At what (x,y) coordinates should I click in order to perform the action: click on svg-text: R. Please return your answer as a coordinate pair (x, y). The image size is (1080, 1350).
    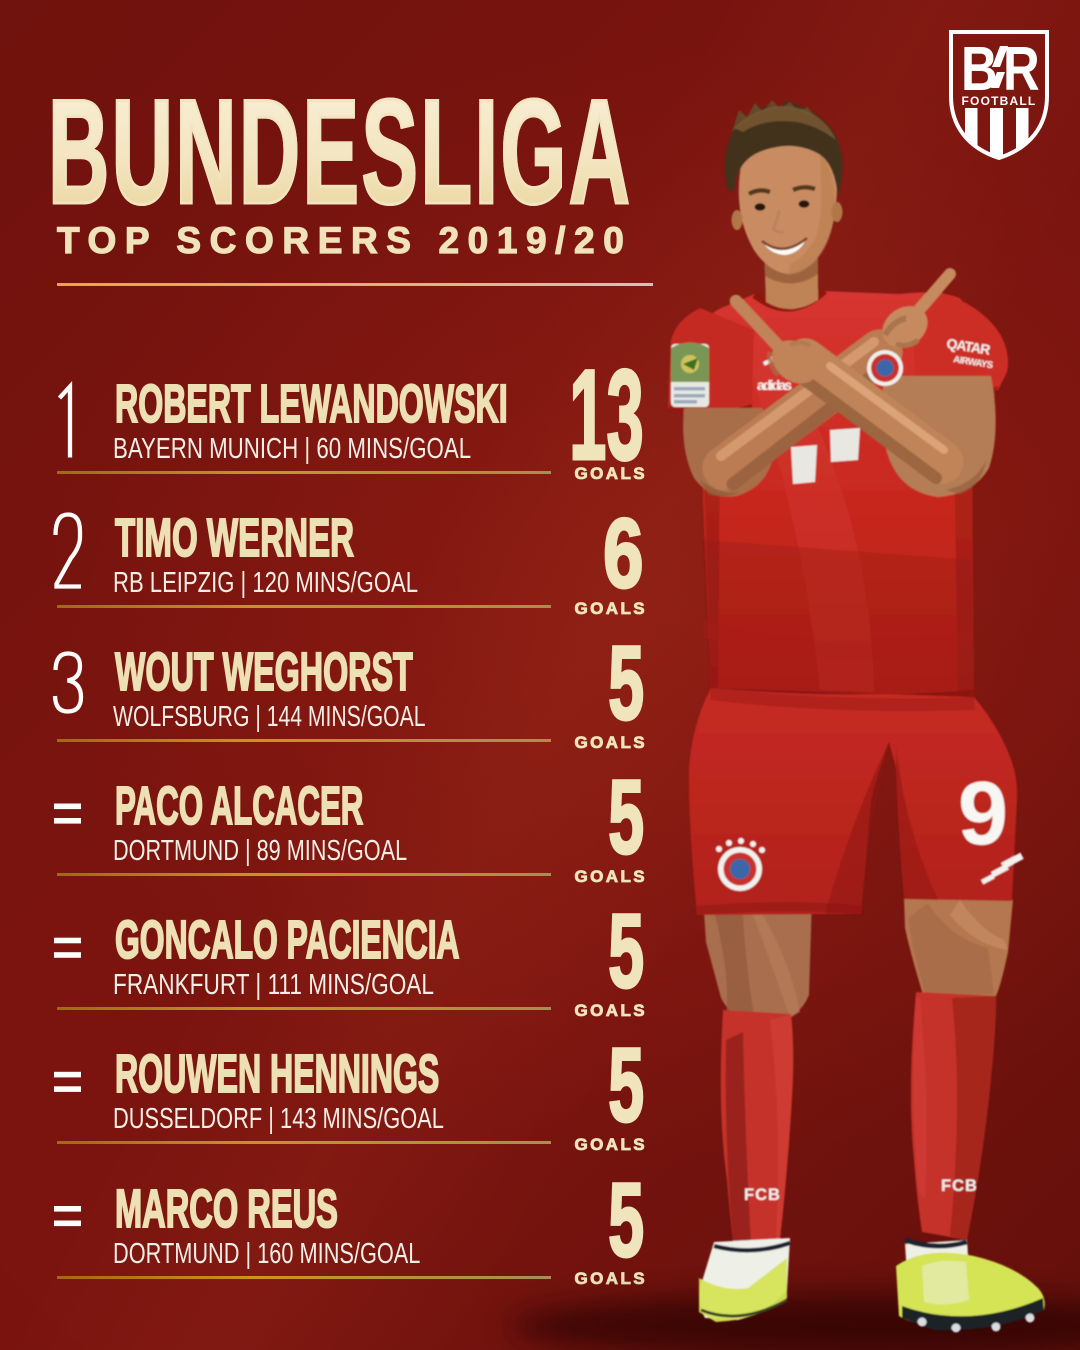
    Looking at the image, I should click on (1021, 69).